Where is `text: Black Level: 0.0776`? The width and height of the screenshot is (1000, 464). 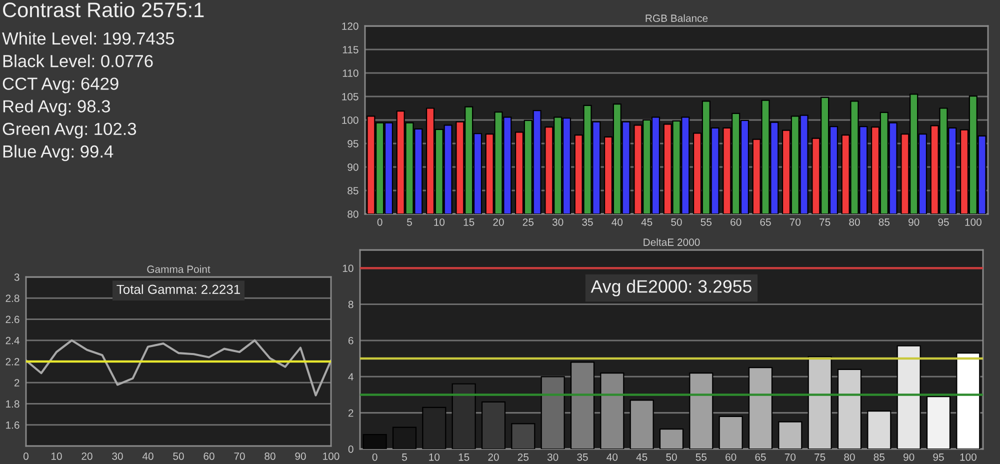 text: Black Level: 0.0776 is located at coordinates (78, 61).